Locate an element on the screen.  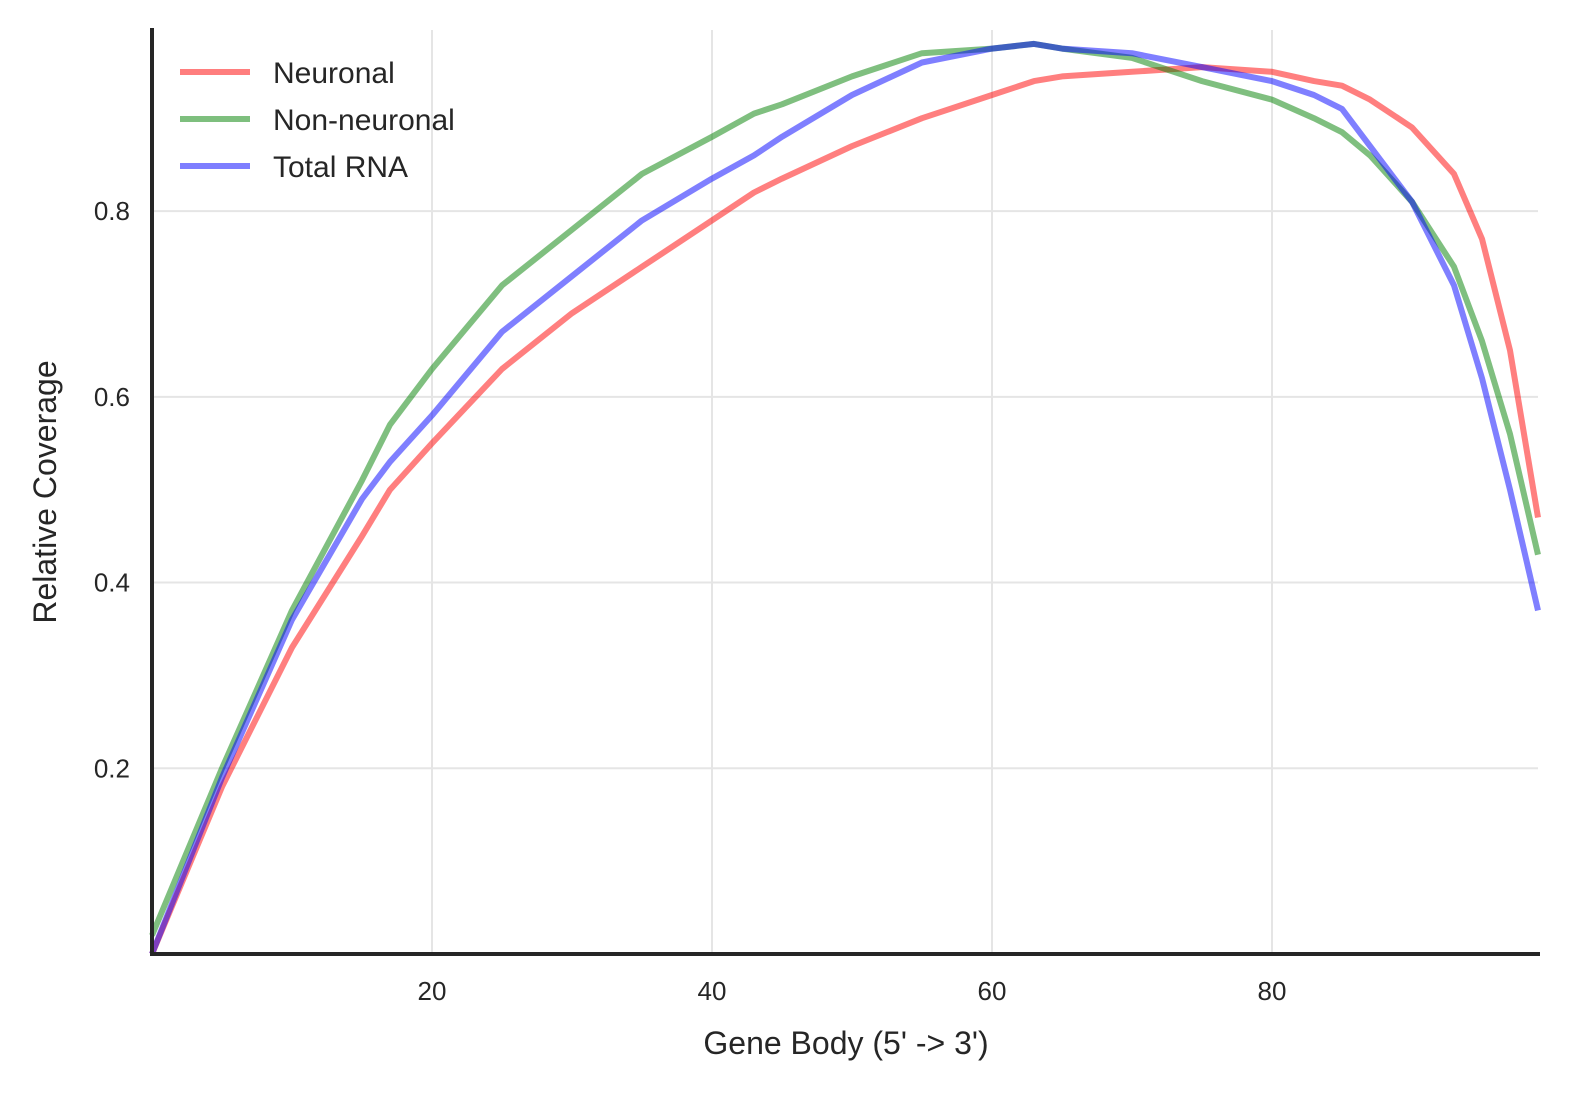
y-tick-label: 0.4 is located at coordinates (112, 583).